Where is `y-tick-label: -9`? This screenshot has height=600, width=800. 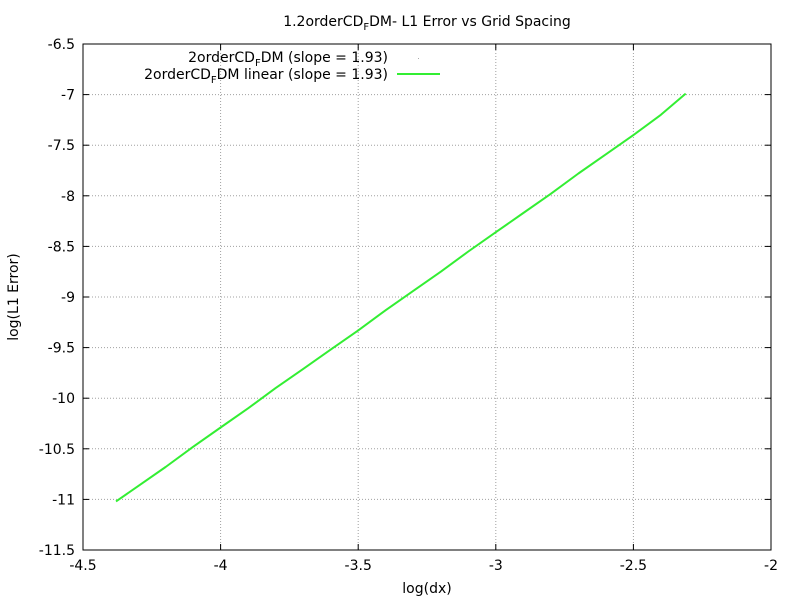
y-tick-label: -9 is located at coordinates (68, 298).